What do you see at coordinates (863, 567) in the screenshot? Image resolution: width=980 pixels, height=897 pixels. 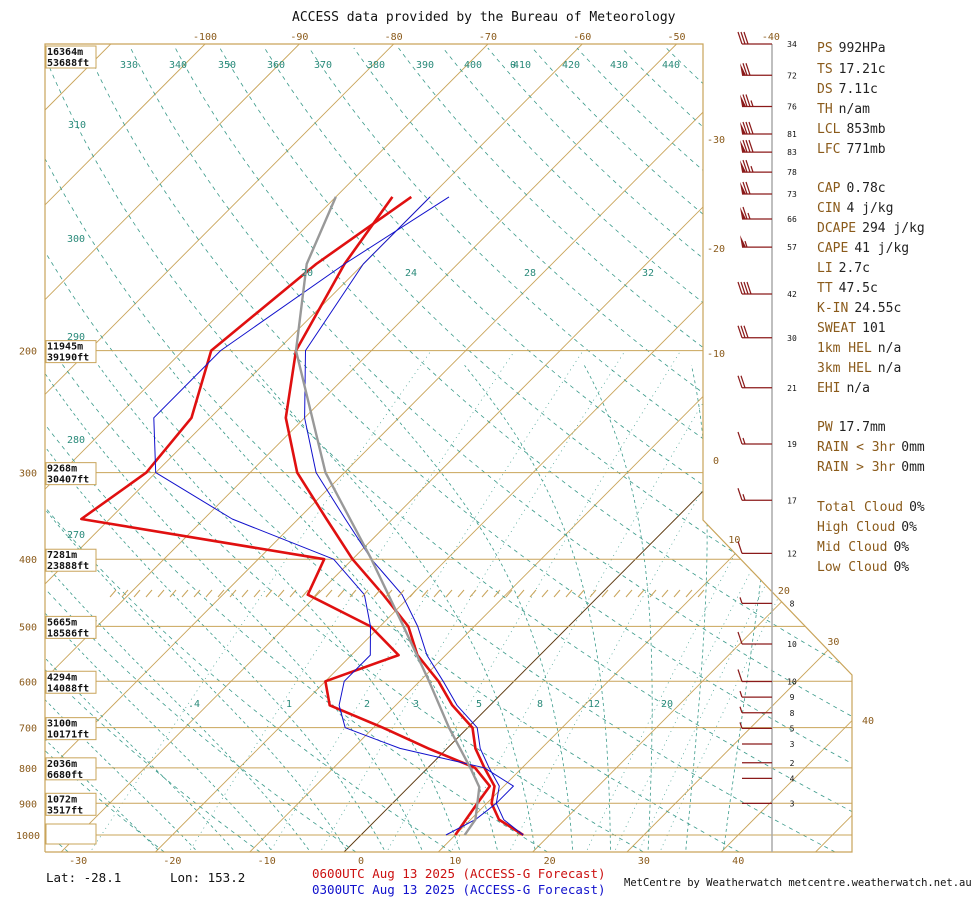 I see `index-row: Low Cloud 0%` at bounding box center [863, 567].